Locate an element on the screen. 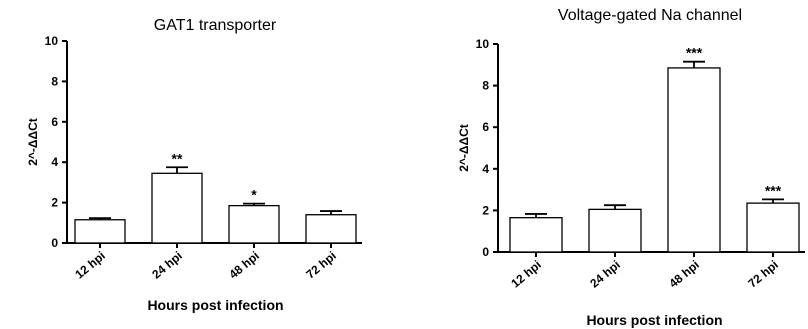  significance-label: ** is located at coordinates (177, 158).